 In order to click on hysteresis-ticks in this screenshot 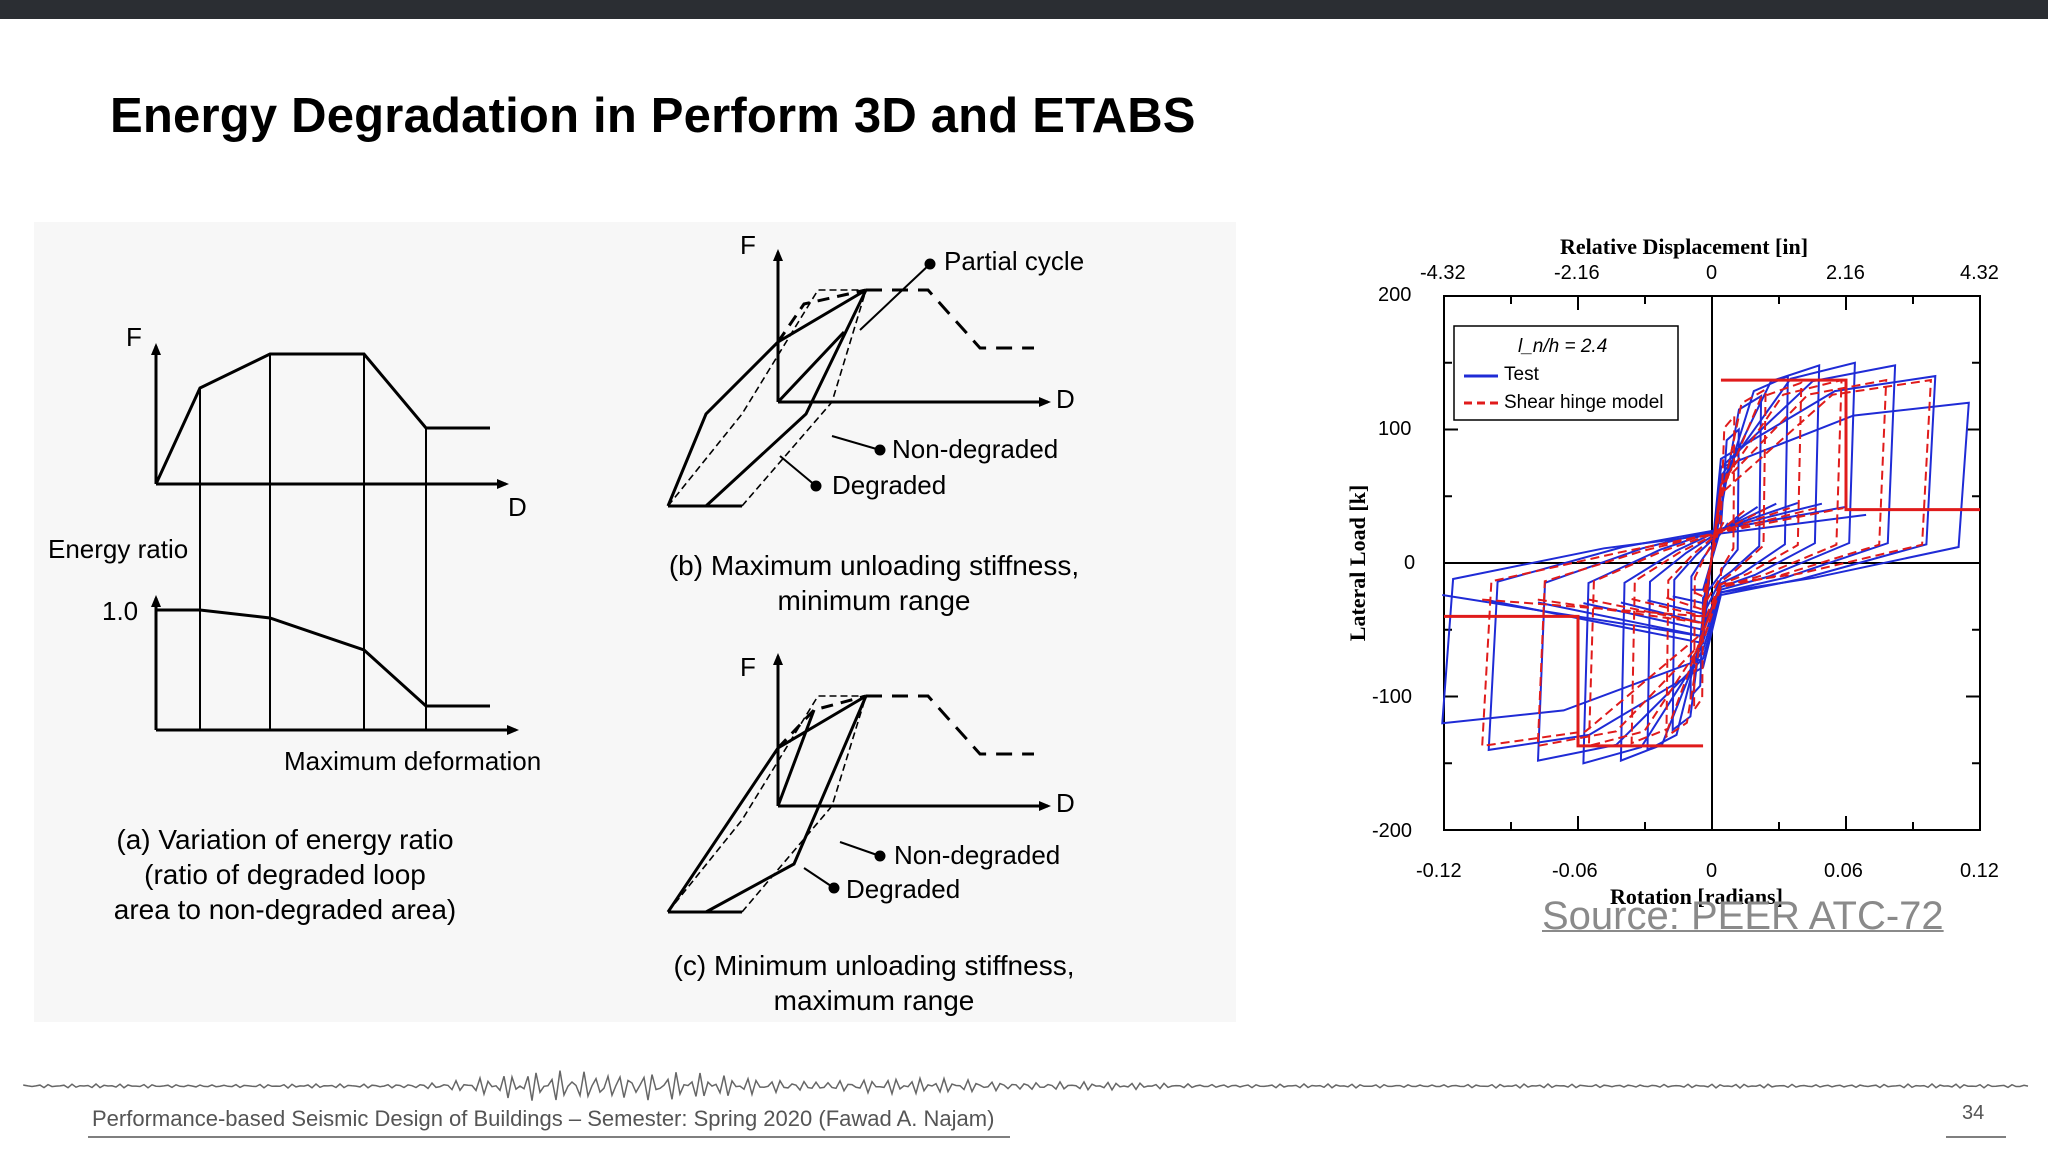, I will do `click(1712, 563)`.